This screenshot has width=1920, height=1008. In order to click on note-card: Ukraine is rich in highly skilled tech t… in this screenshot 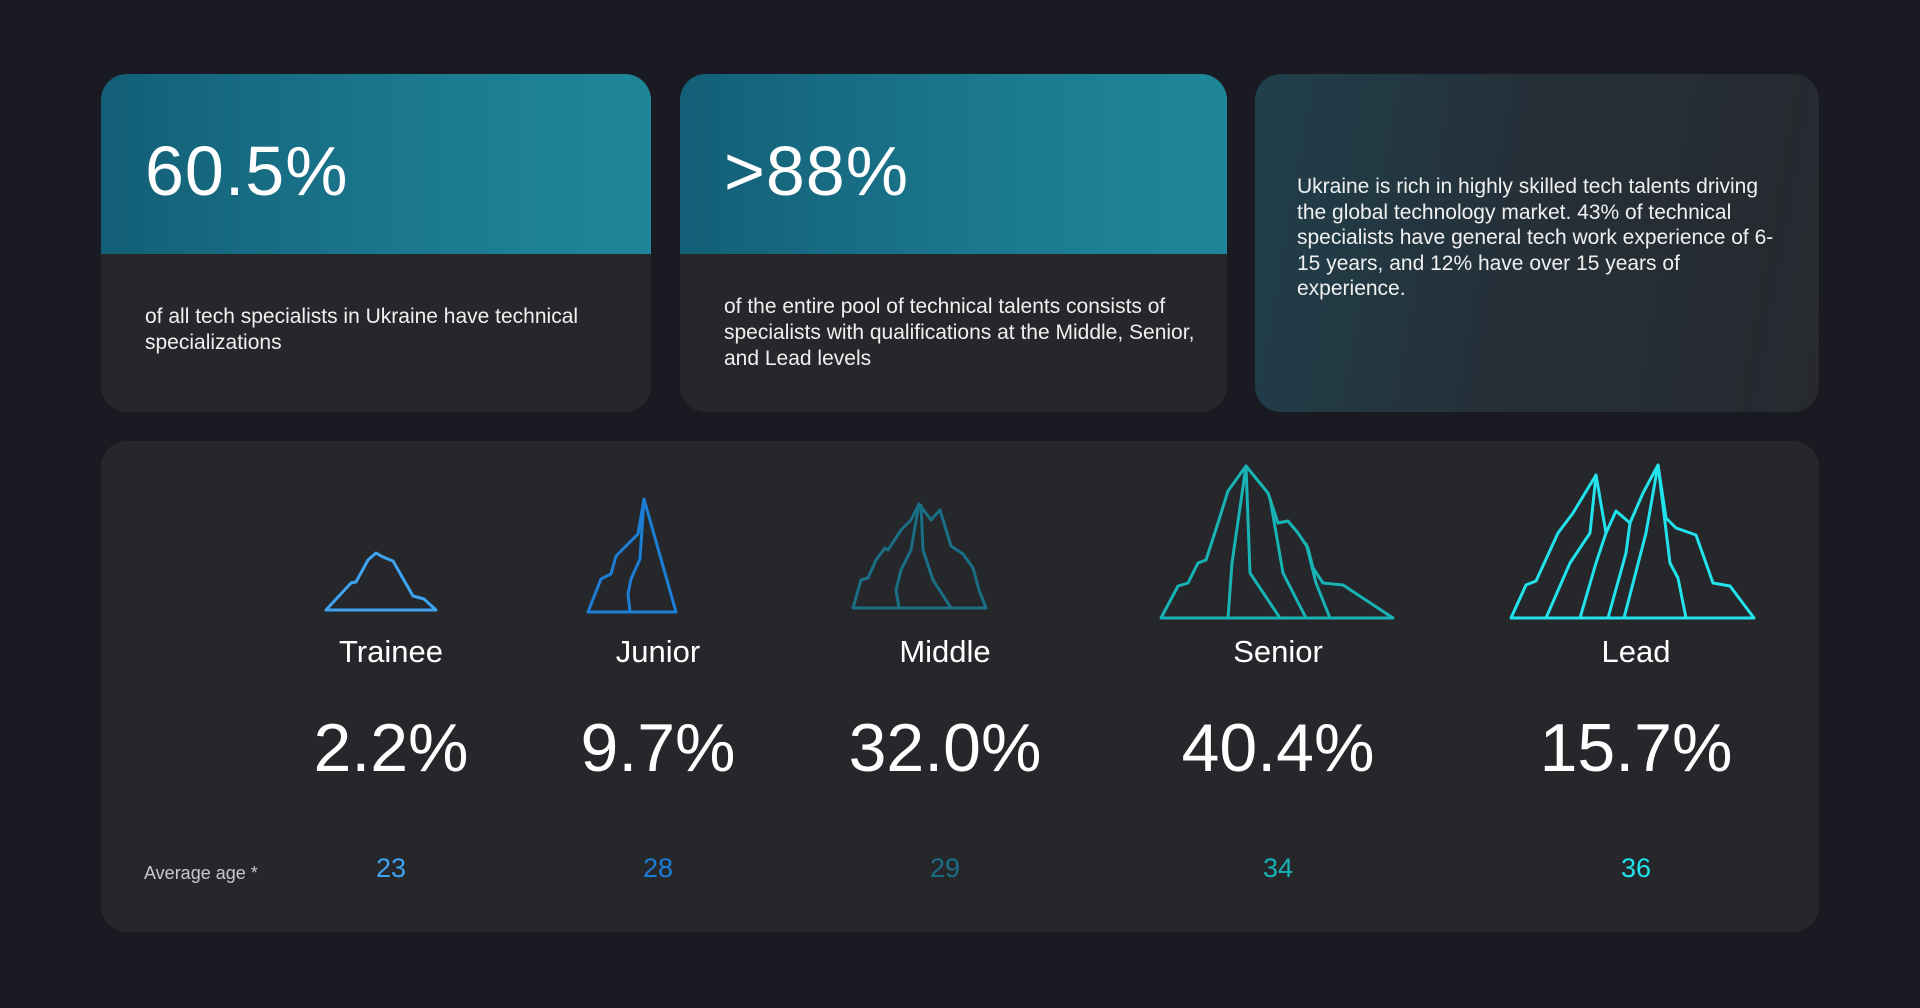, I will do `click(1537, 243)`.